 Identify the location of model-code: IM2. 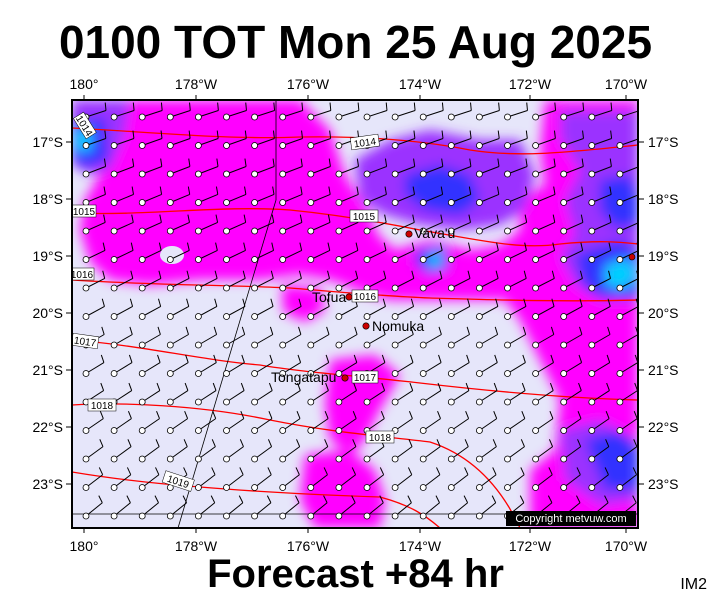
(693, 584).